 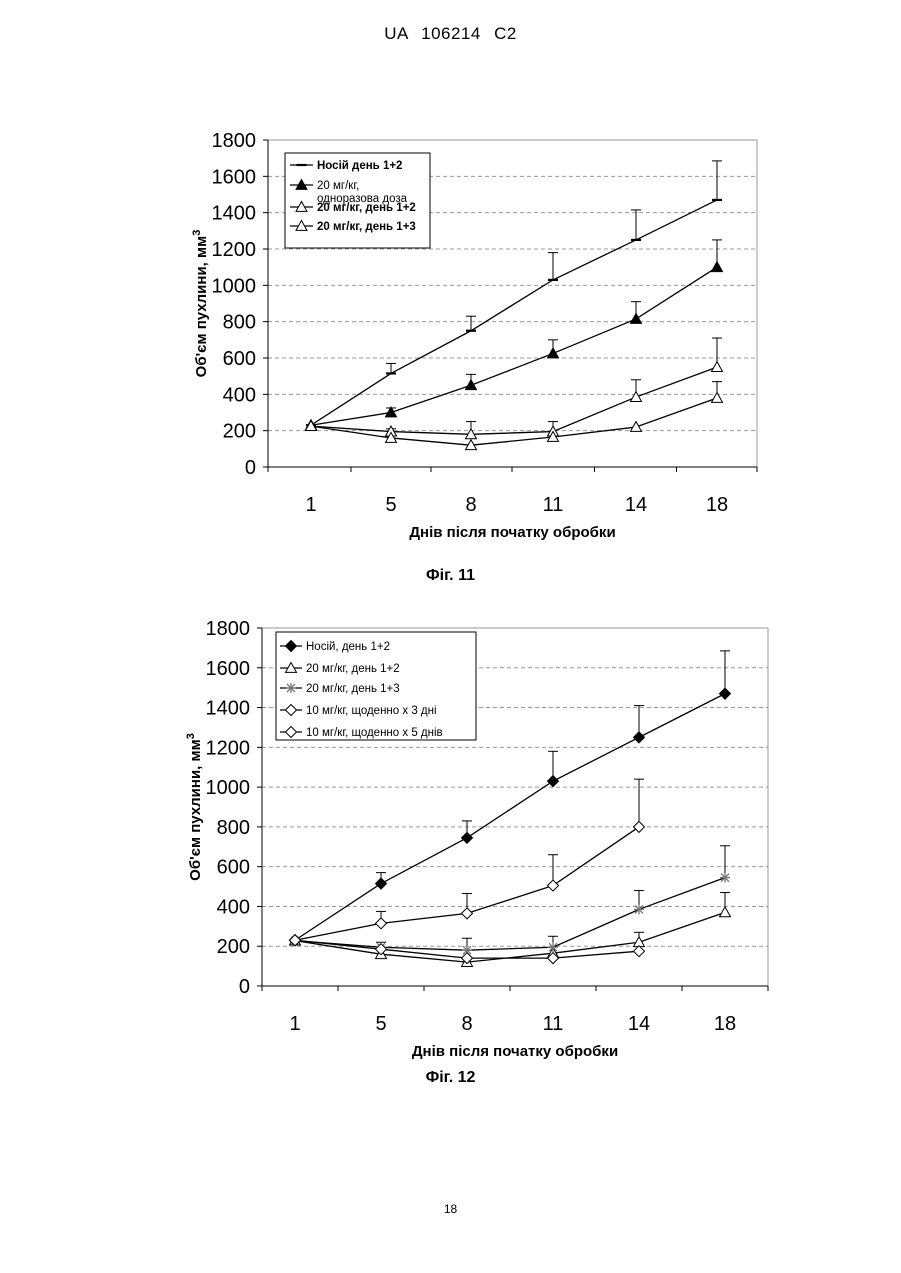 I want to click on legend-label-4: 10 мг/кг, щоденно х 5 днів, so click(x=374, y=733).